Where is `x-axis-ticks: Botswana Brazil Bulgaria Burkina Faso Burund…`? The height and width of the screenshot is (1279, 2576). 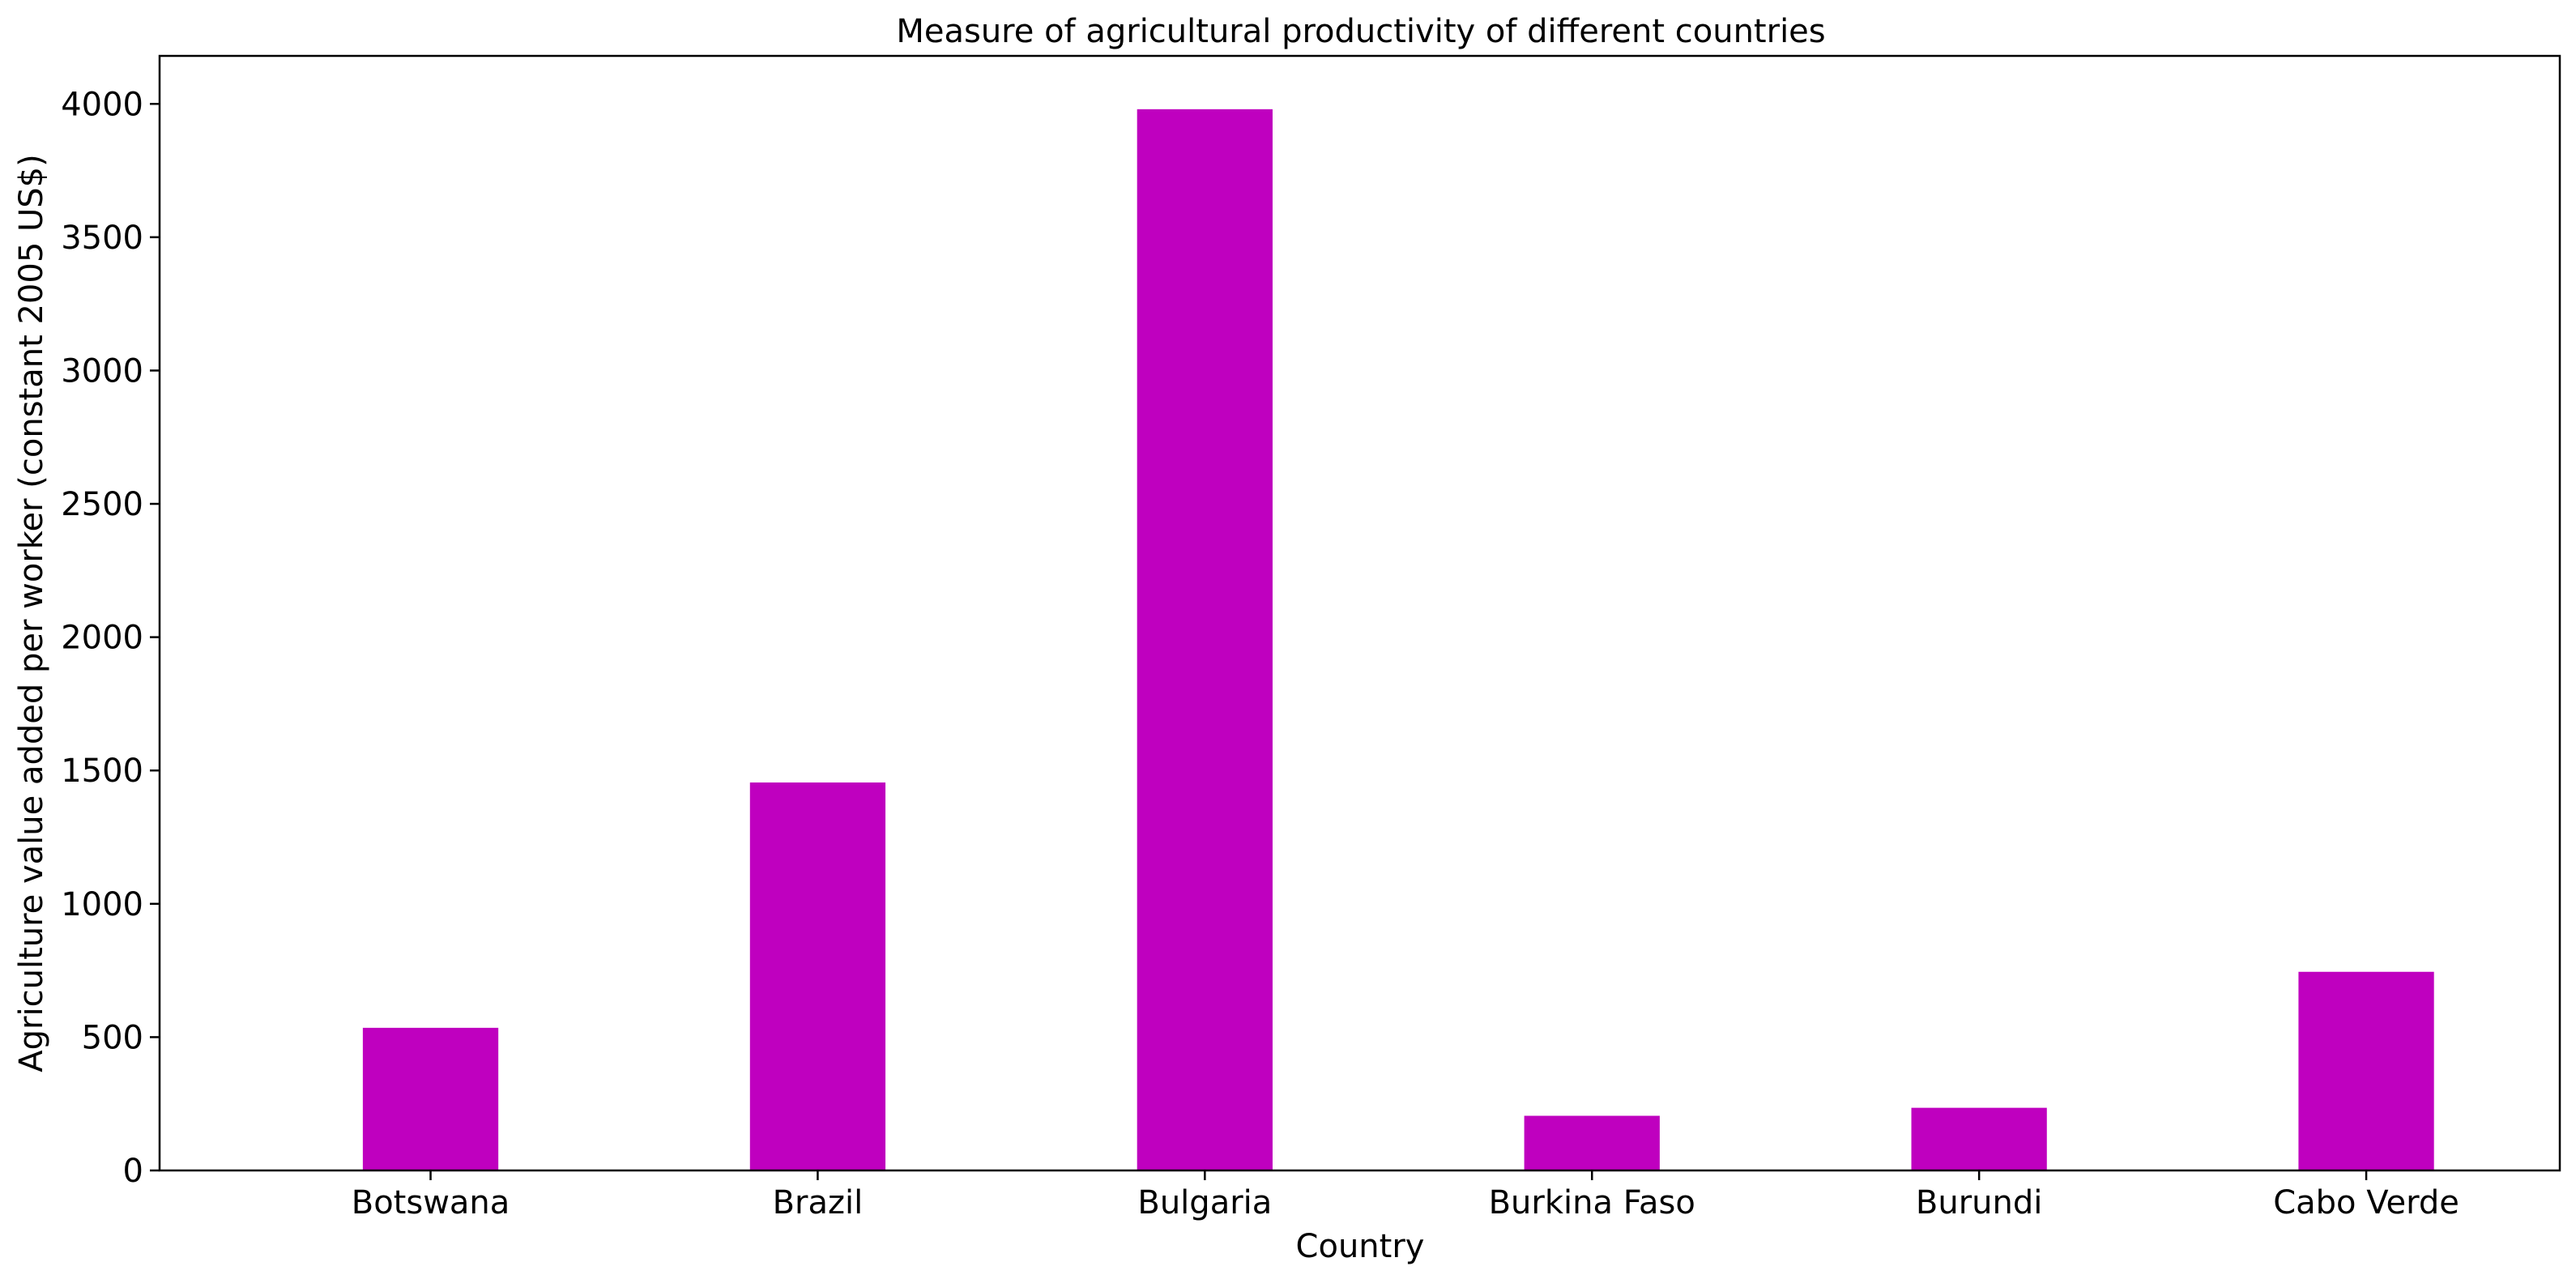
x-axis-ticks: Botswana Brazil Bulgaria Burkina Faso Burund… is located at coordinates (1405, 1195).